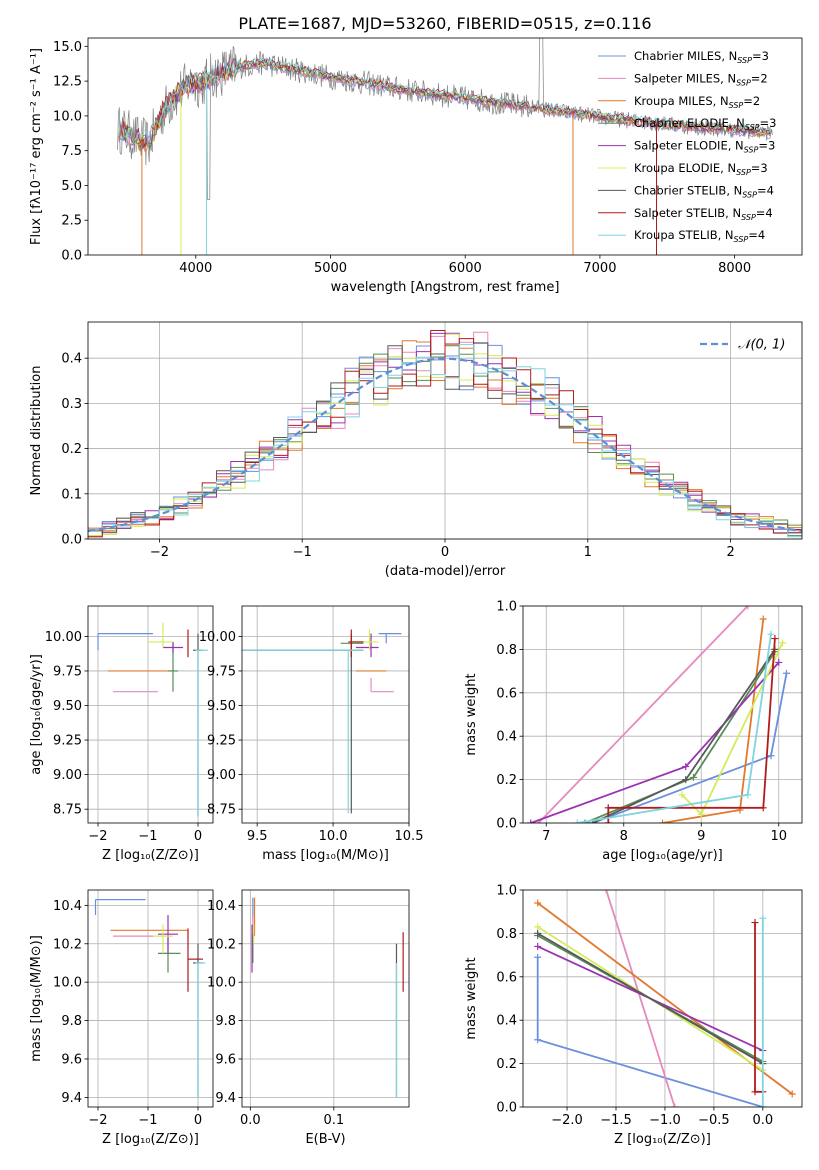  I want to click on x-tick-label: 10.0, so click(333, 836).